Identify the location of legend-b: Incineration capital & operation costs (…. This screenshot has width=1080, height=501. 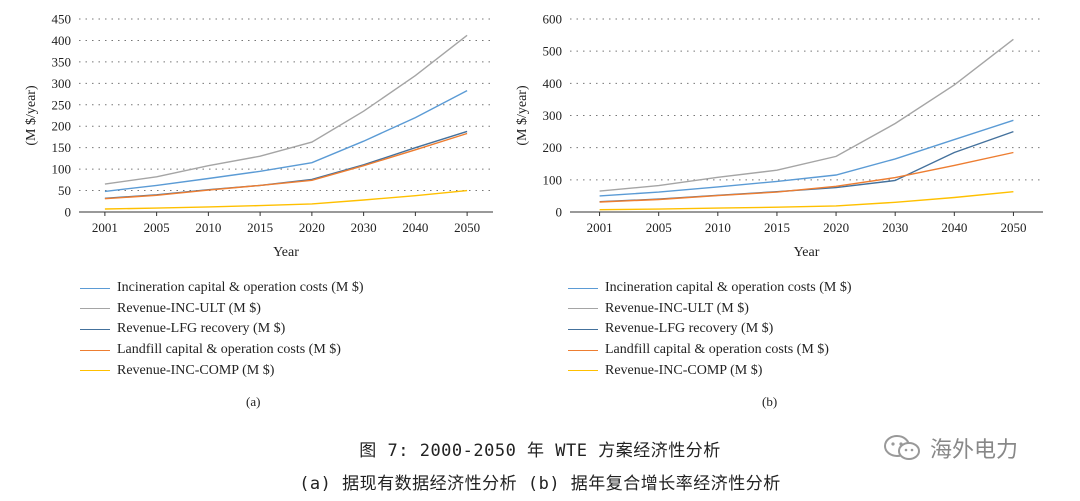
(709, 329).